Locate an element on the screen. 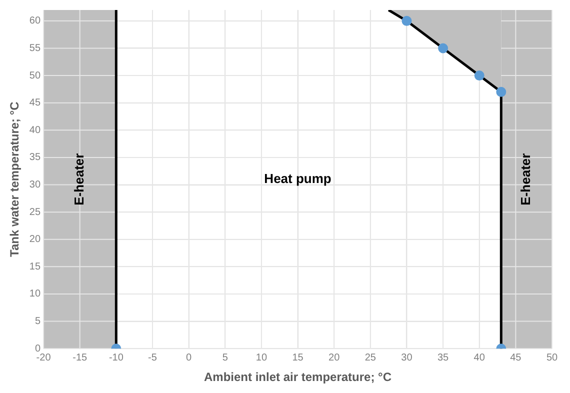 The height and width of the screenshot is (393, 570). x-tick-label: -20 is located at coordinates (44, 358).